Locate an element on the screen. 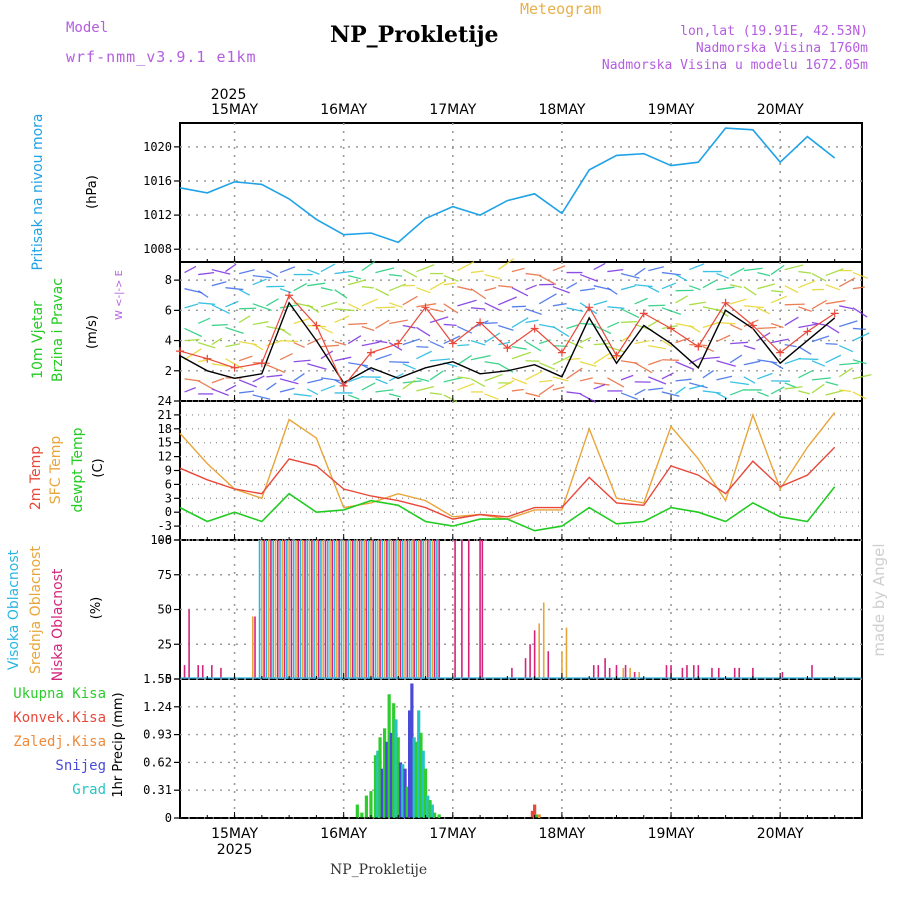 Image resolution: width=900 pixels, height=900 pixels. temp-dewpt-label: dewpt Temp is located at coordinates (78, 469).